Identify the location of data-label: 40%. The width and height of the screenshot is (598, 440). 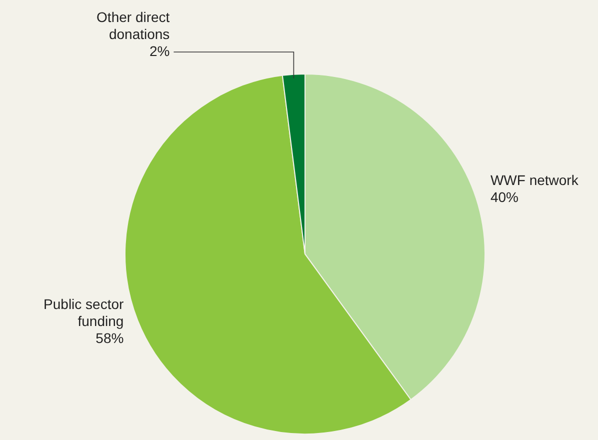
(504, 197).